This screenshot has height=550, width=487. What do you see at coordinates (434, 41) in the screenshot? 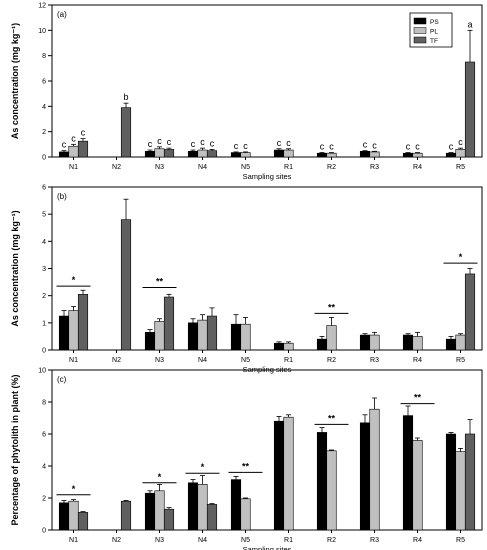
I see `legend-label: TF` at bounding box center [434, 41].